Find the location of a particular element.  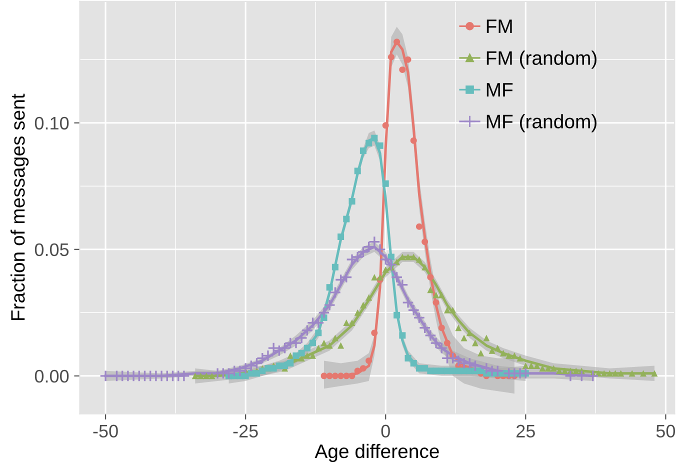

y-tick-label: 0.00 is located at coordinates (51, 376).